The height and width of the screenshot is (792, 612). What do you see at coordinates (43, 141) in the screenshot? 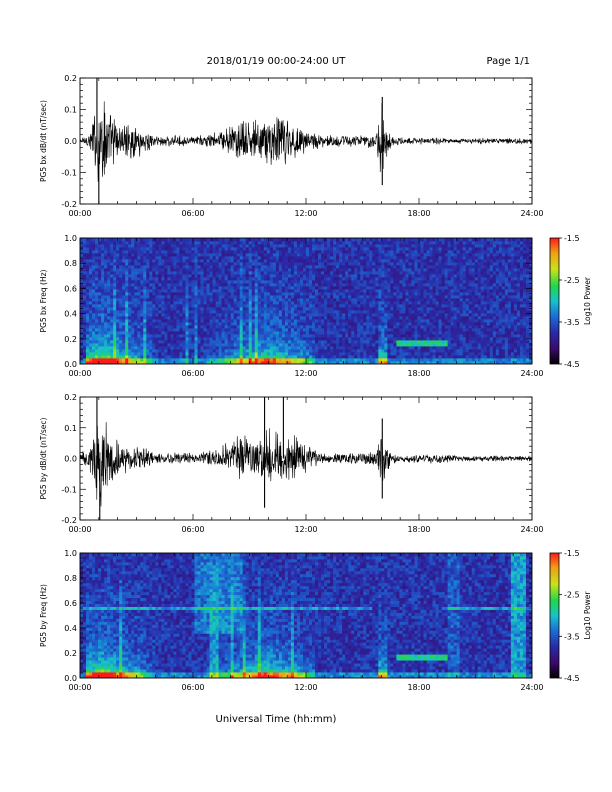
I see `y-axis-label: PG5 bx dB/dt (nT/sec)` at bounding box center [43, 141].